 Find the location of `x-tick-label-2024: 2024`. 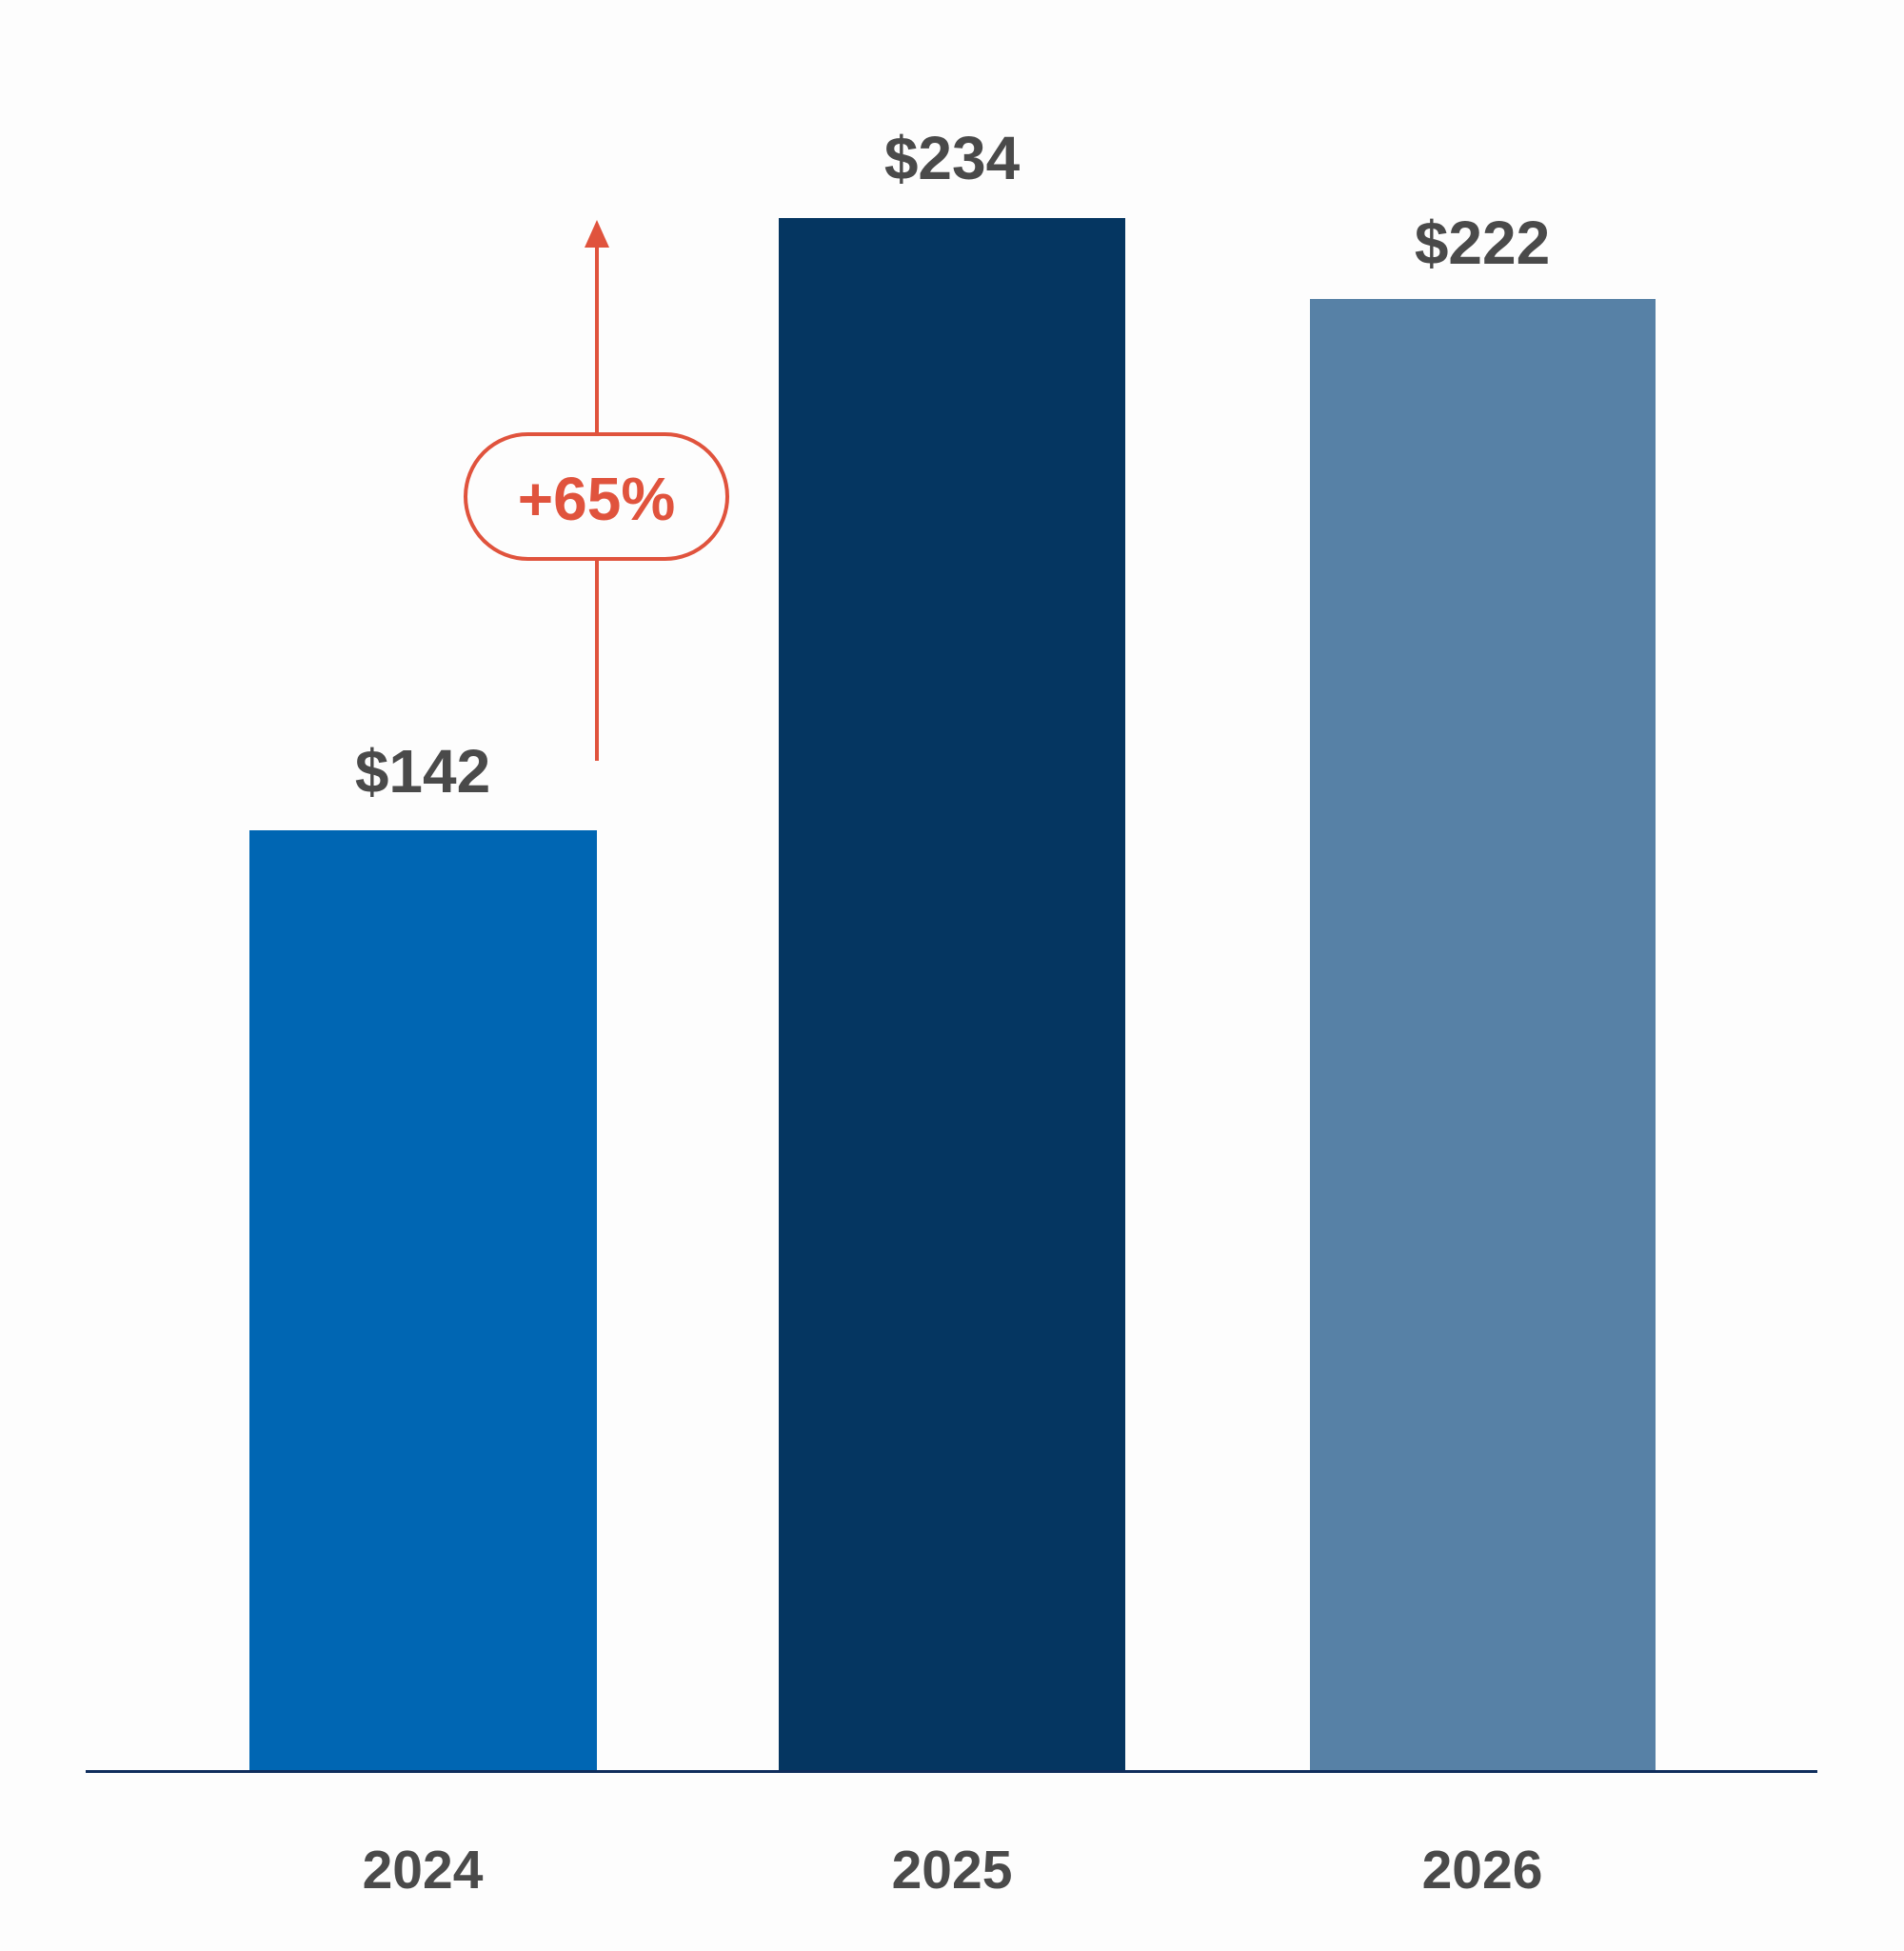

x-tick-label-2024: 2024 is located at coordinates (423, 1871).